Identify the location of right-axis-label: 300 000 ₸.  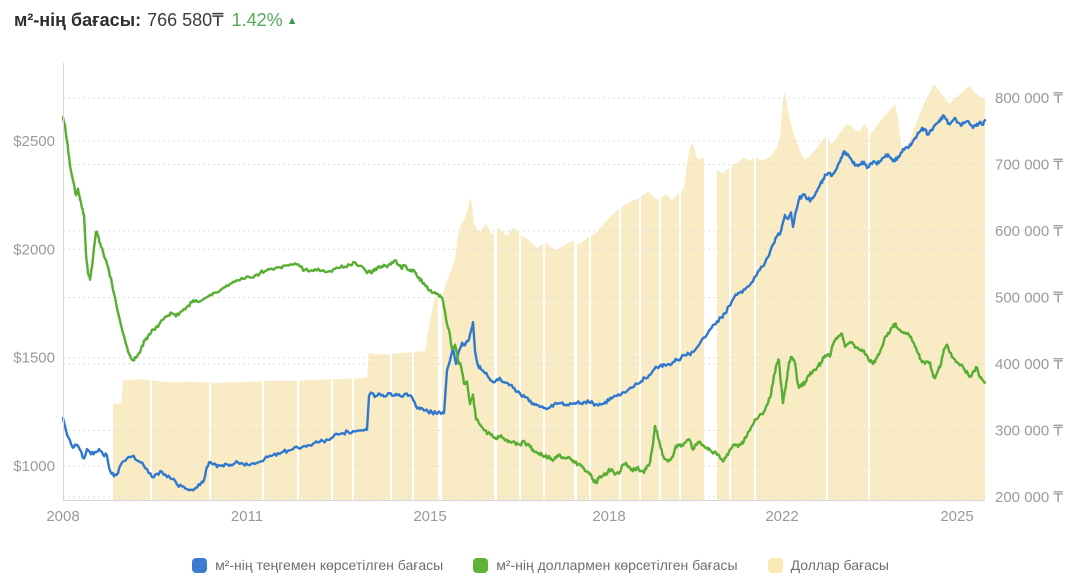
(1029, 431).